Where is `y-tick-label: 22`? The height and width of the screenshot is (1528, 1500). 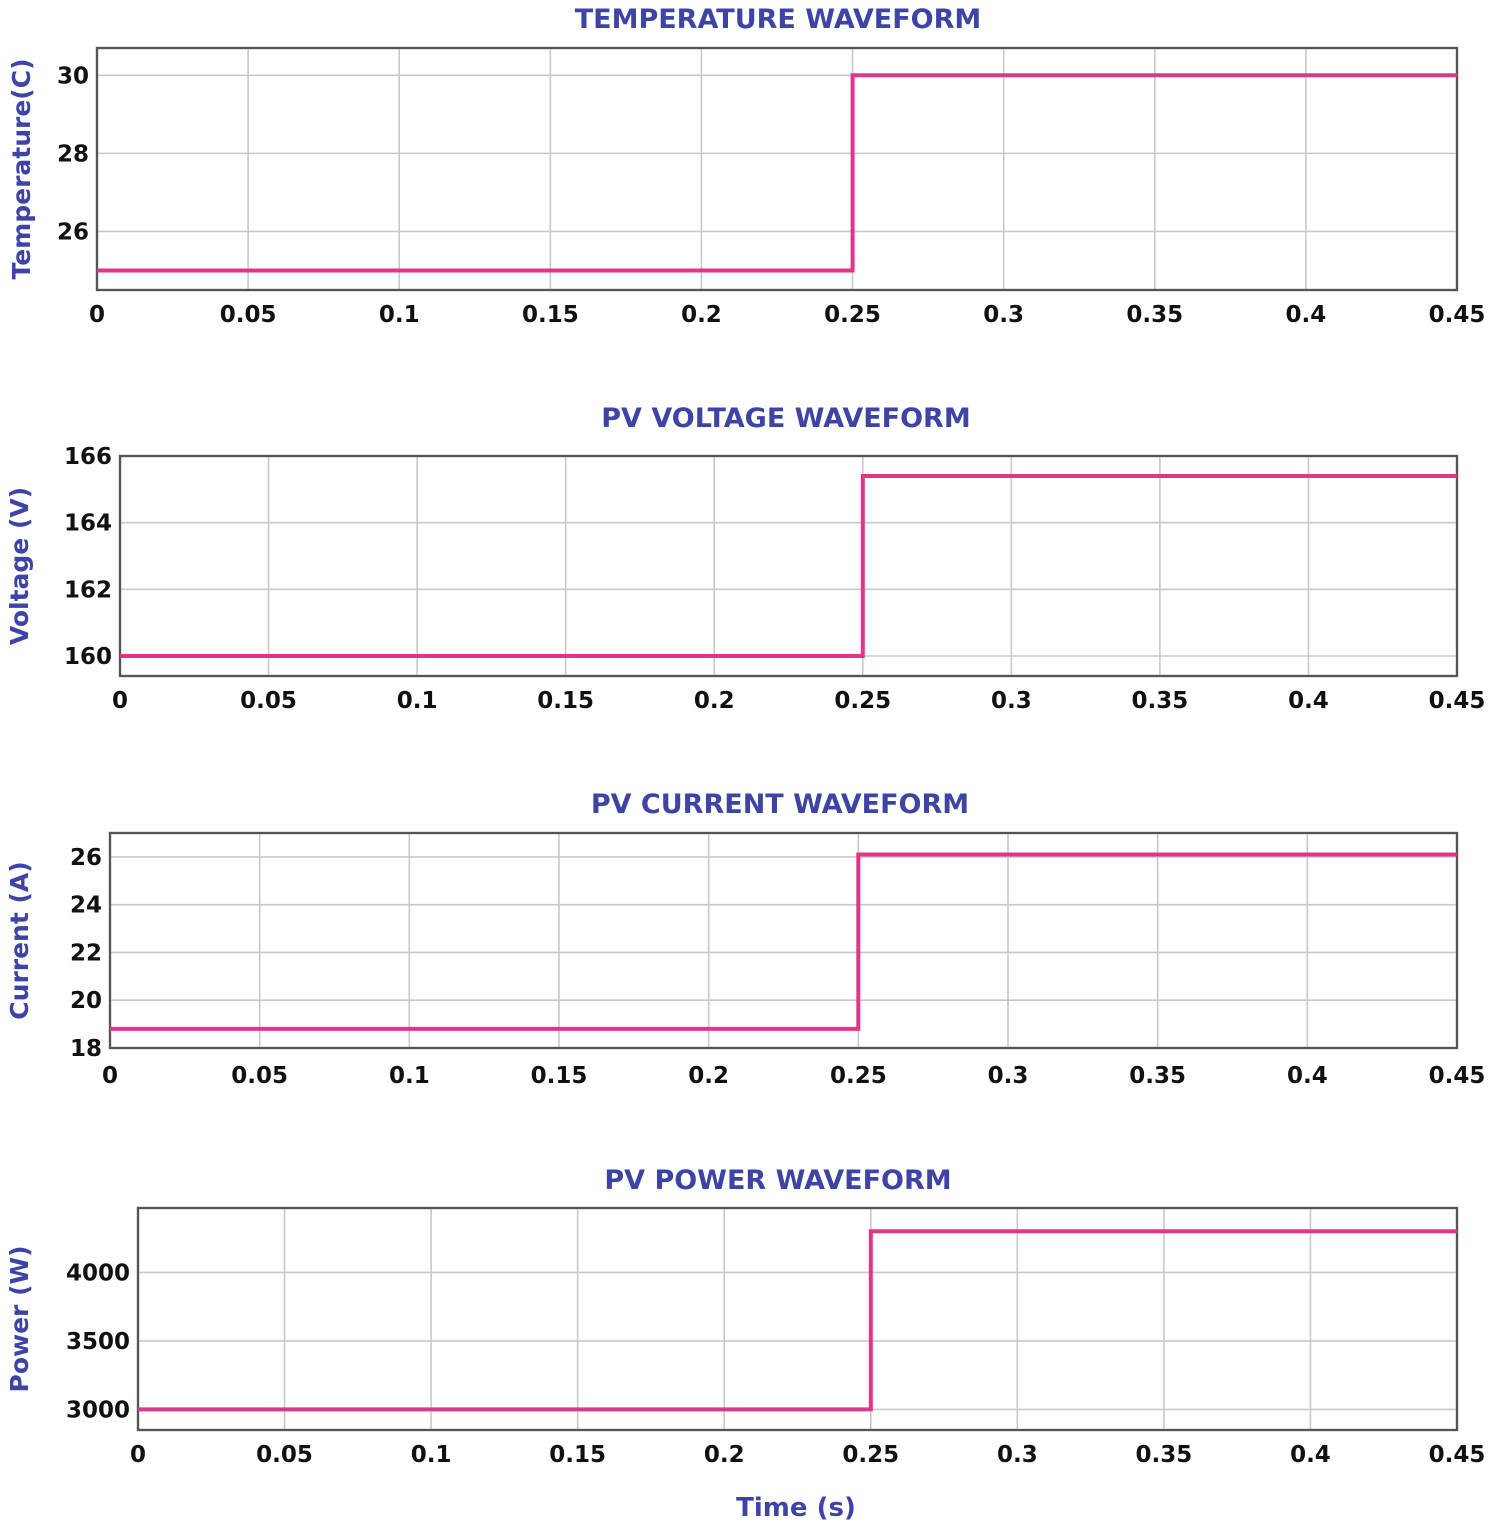 y-tick-label: 22 is located at coordinates (86, 953).